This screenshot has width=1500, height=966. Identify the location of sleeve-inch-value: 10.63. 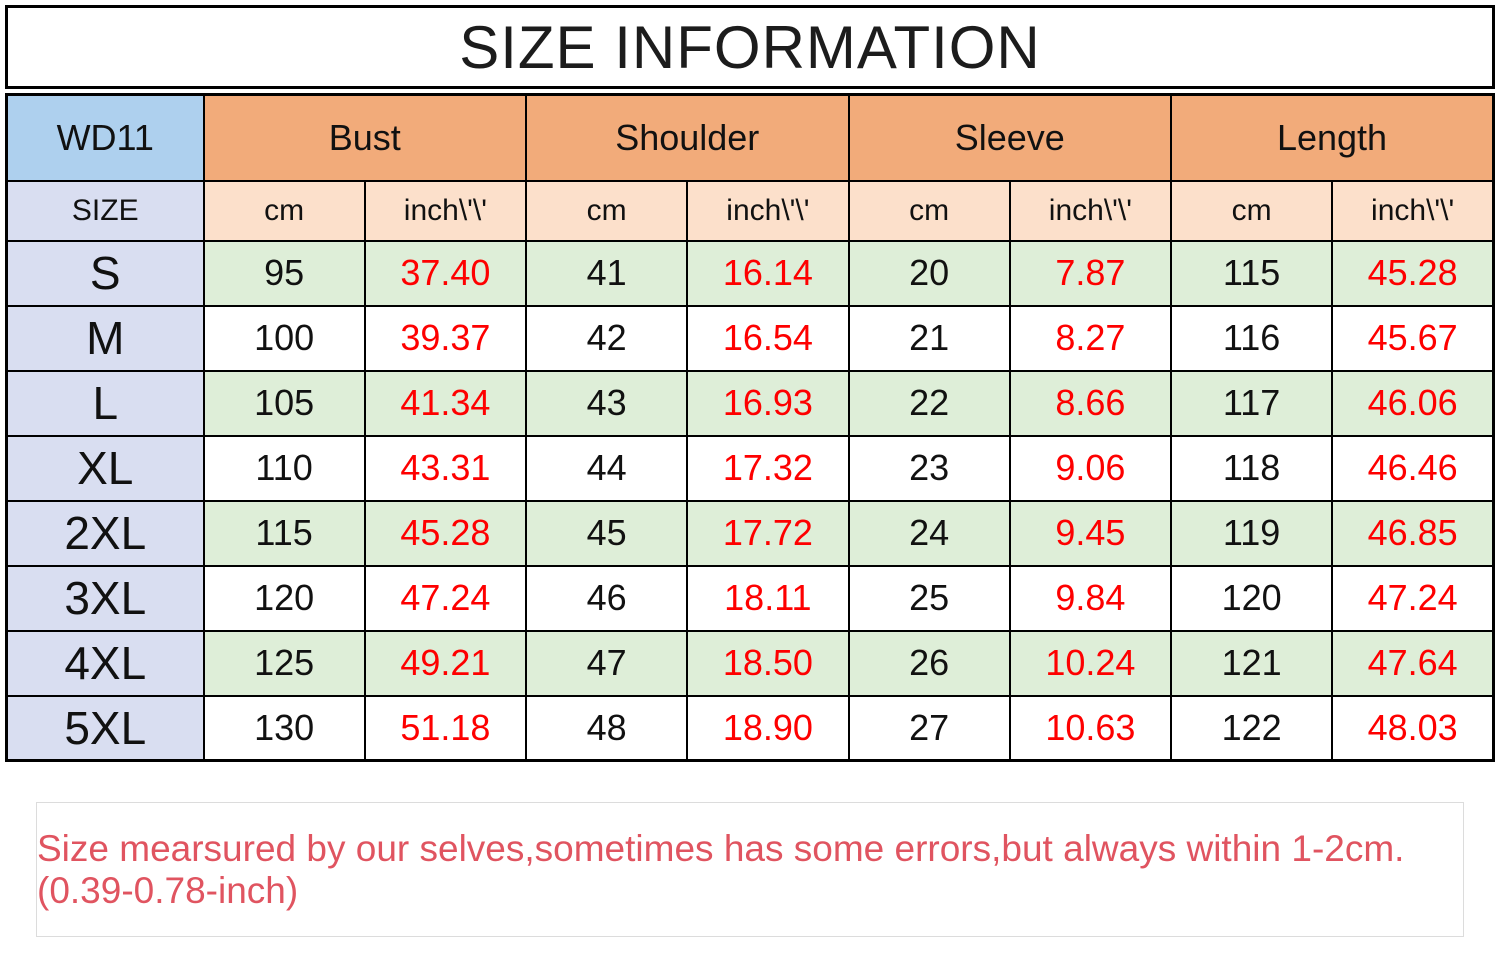
(1090, 728).